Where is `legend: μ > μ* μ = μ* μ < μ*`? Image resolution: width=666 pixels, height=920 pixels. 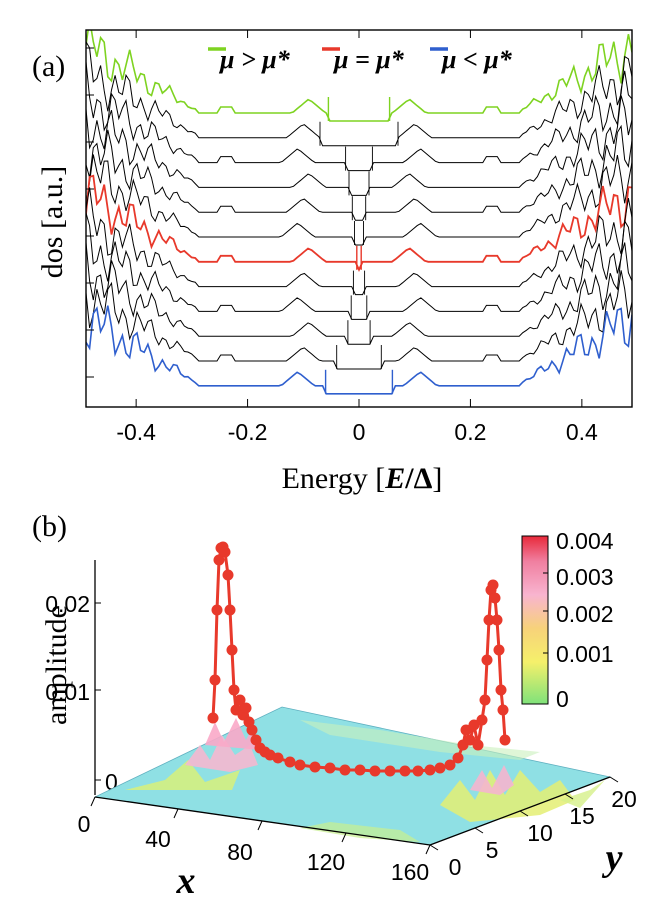
legend: μ > μ* μ = μ* μ < μ* is located at coordinates (360, 59).